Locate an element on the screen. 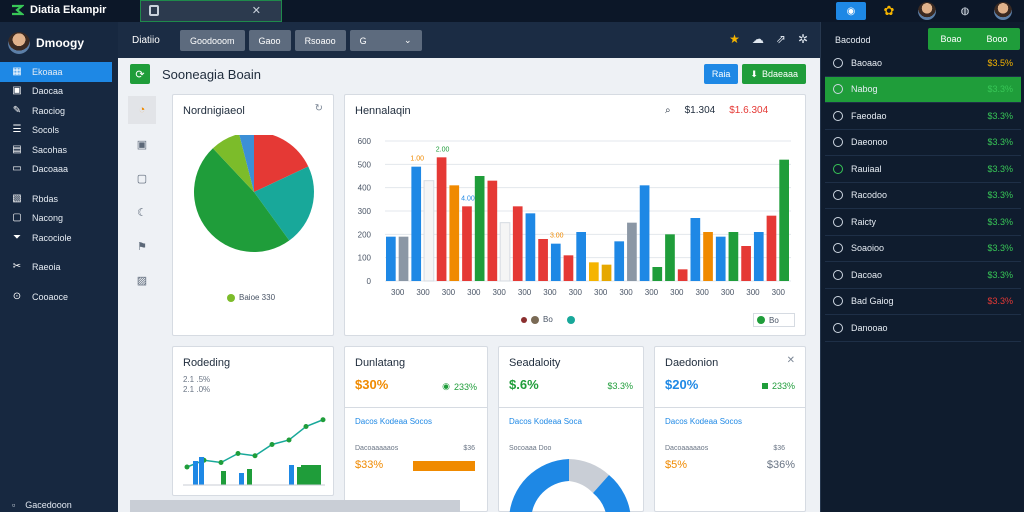 The image size is (1024, 512). data-label: 1.00 is located at coordinates (417, 159).